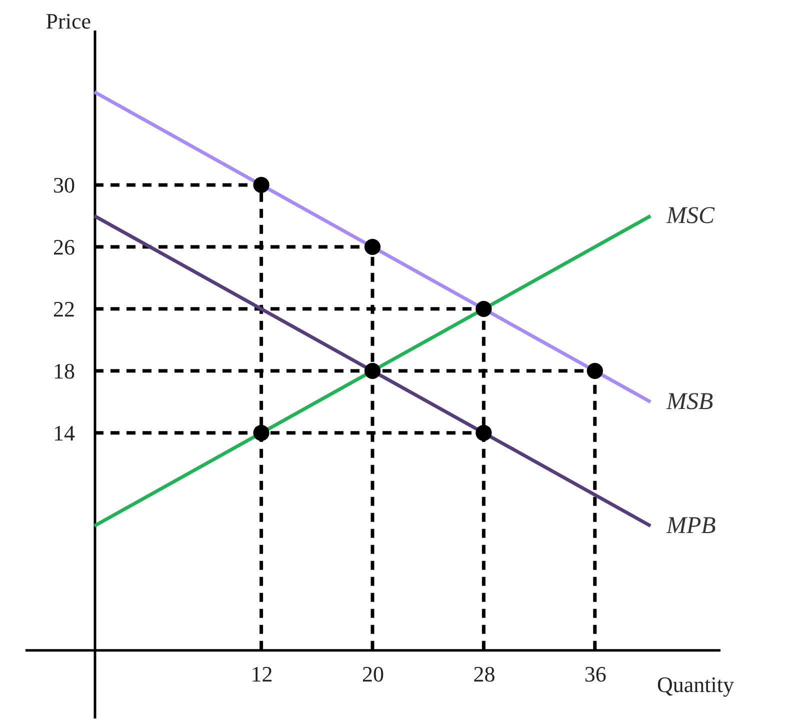 The height and width of the screenshot is (725, 791). Describe the element at coordinates (484, 673) in the screenshot. I see `x-tick-label: 28` at that location.